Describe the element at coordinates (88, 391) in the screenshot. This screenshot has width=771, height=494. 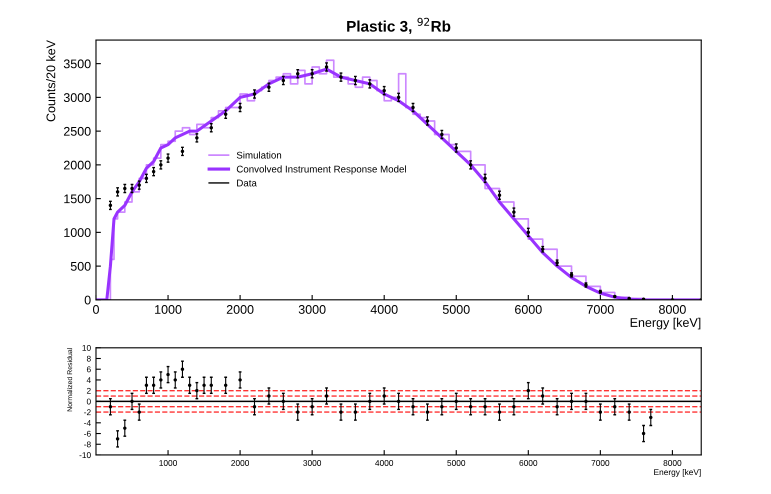
I see `y-tick-label: 2` at that location.